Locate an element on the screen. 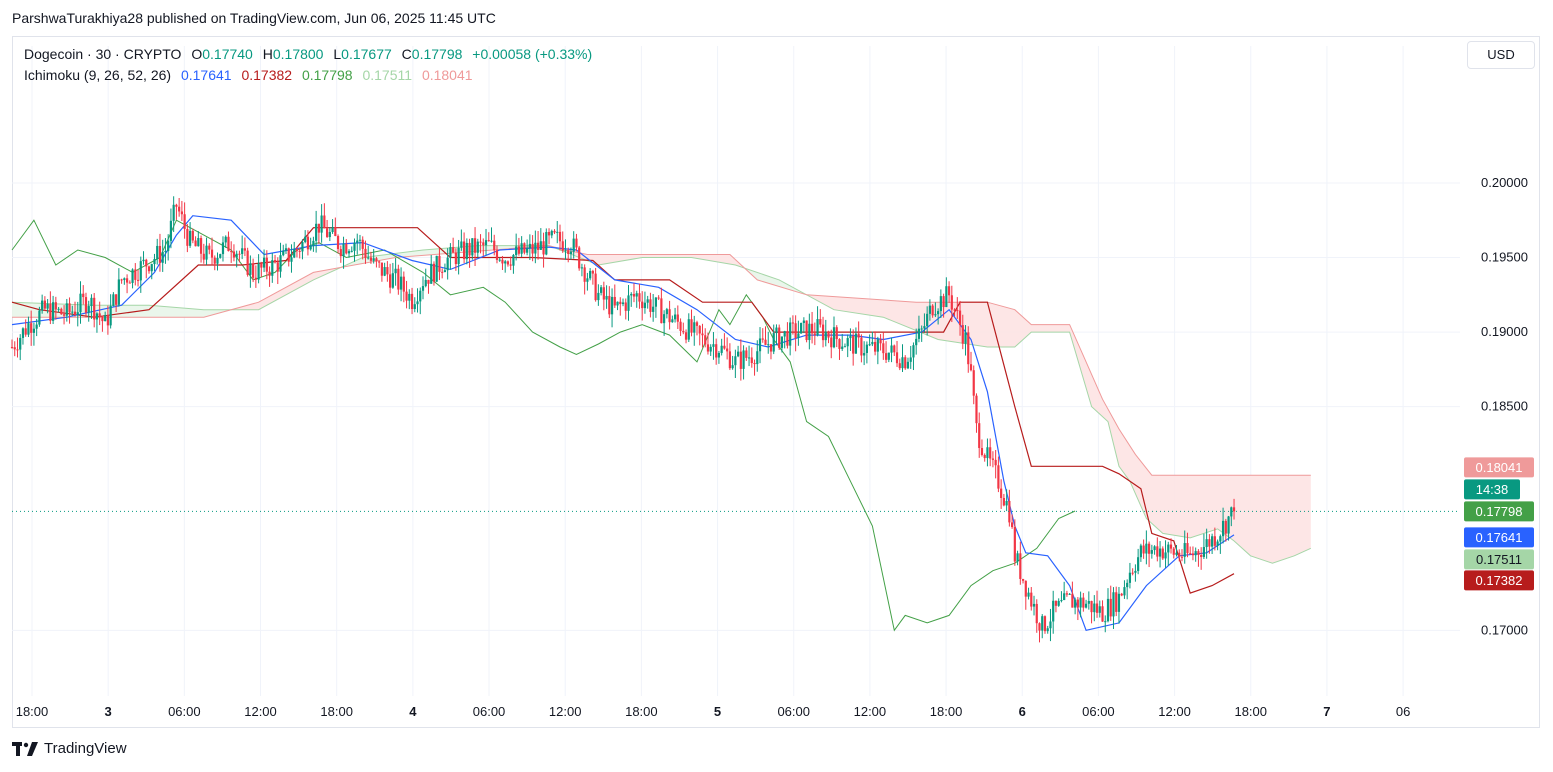 The image size is (1553, 772). legend-indicator-name: Ichimoku (9, 26, 52, 26) is located at coordinates (98, 75).